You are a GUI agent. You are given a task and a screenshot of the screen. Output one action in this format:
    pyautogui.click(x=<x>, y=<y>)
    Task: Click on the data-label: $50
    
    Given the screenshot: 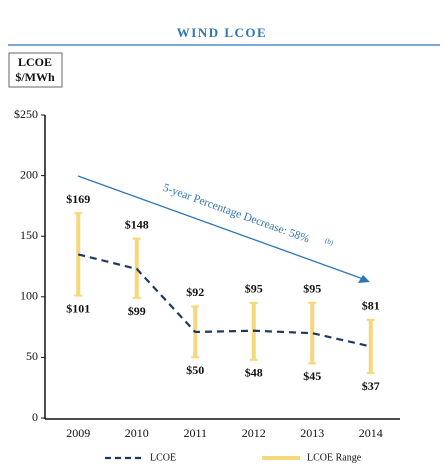 What is the action you would take?
    pyautogui.click(x=195, y=370)
    